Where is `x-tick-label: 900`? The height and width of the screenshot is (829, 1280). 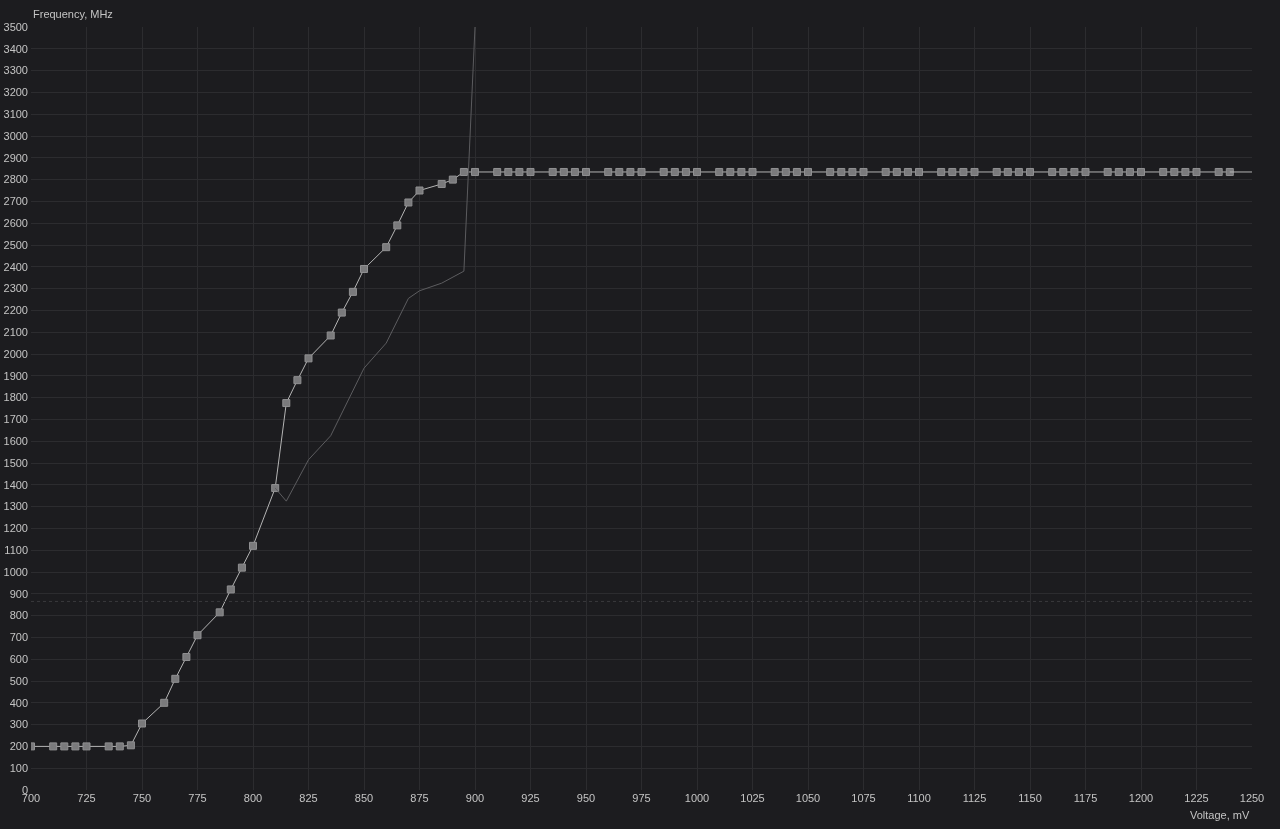
x-tick-label: 900 is located at coordinates (475, 798).